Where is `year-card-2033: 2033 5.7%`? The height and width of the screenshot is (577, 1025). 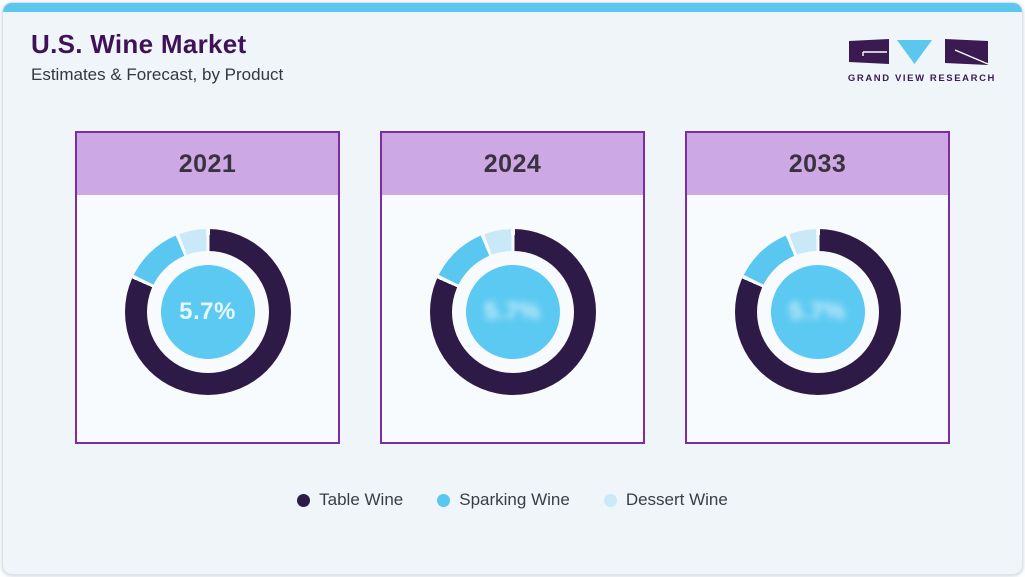
year-card-2033: 2033 5.7% is located at coordinates (817, 287).